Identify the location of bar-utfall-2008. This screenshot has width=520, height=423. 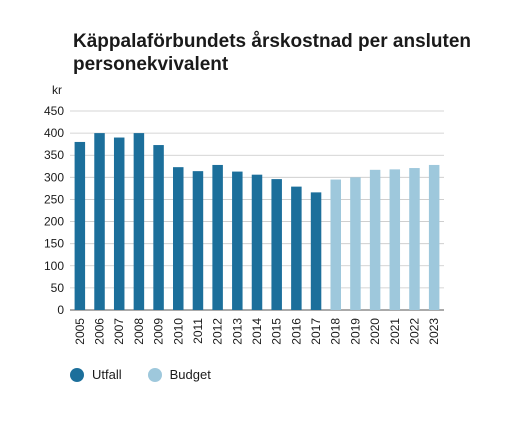
(139, 221).